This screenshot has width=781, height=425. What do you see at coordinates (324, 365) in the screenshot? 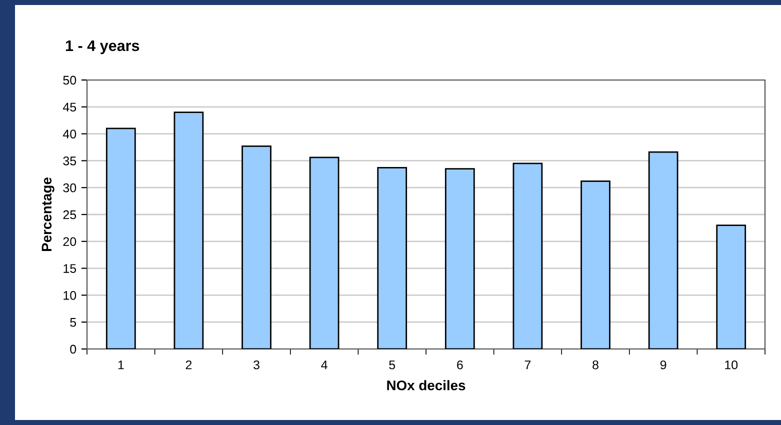
I see `x-tick-label: 4` at bounding box center [324, 365].